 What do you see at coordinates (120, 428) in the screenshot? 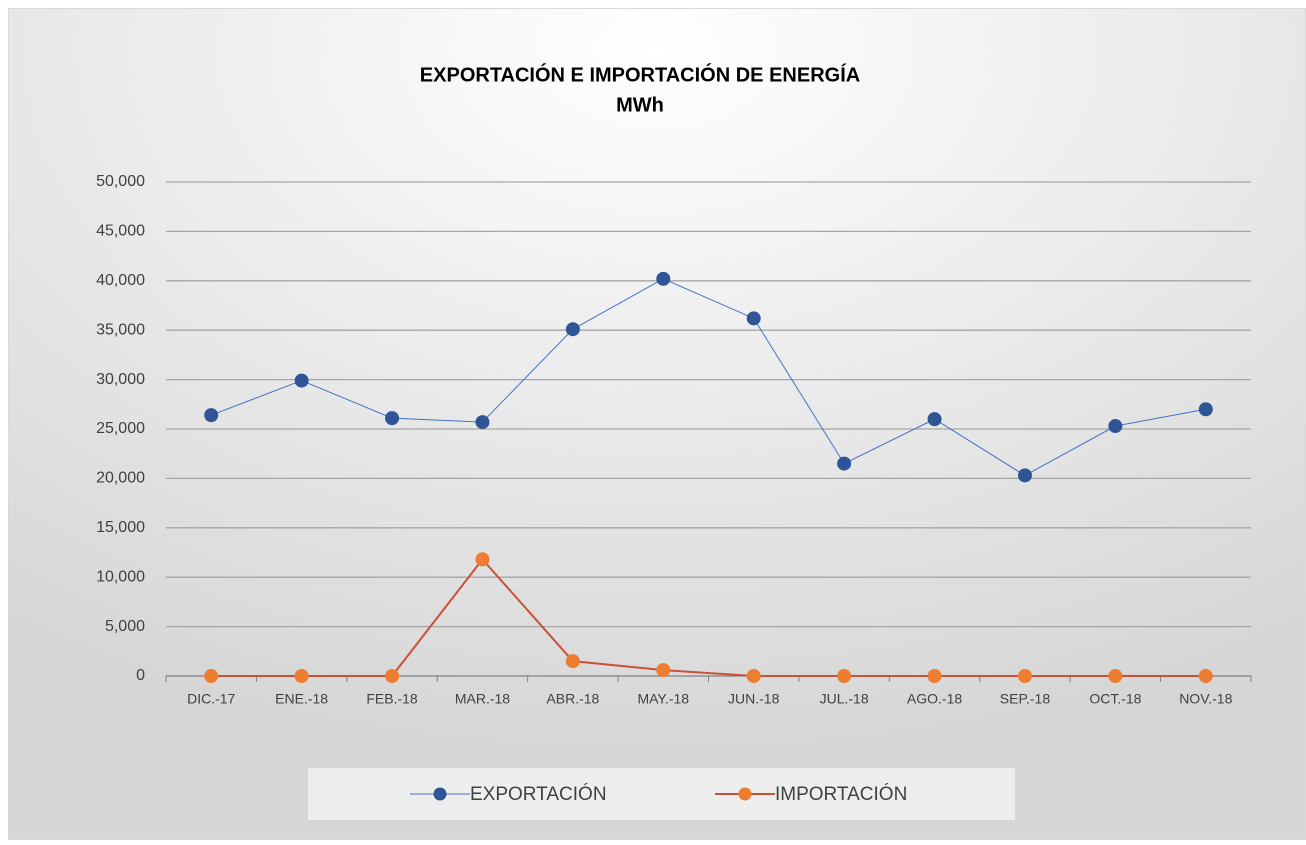
I see `y-tick-label: 25,000` at bounding box center [120, 428].